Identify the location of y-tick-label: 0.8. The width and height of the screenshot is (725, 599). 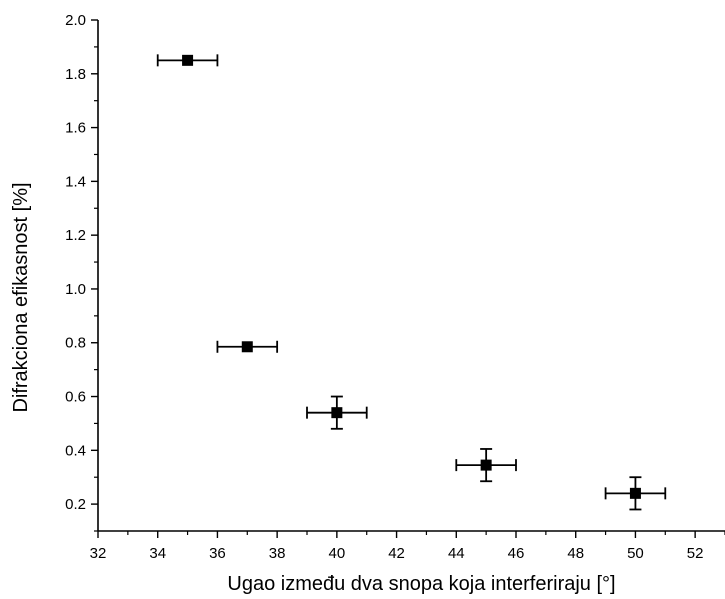
(75, 343).